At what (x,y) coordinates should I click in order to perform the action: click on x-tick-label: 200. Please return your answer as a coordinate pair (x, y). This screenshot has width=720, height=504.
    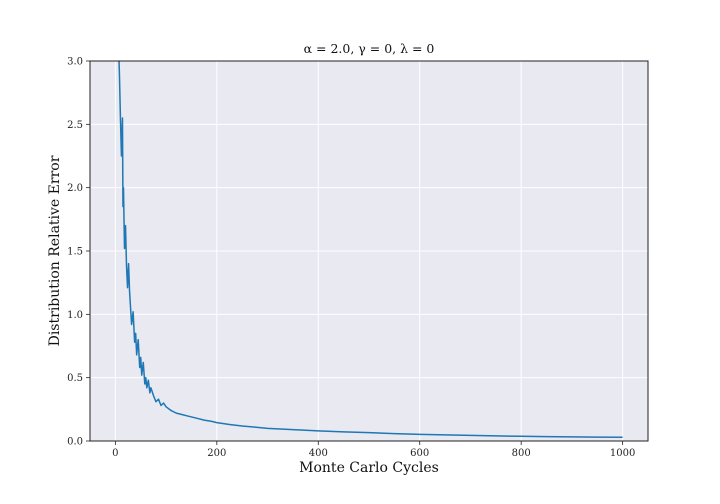
    Looking at the image, I should click on (216, 453).